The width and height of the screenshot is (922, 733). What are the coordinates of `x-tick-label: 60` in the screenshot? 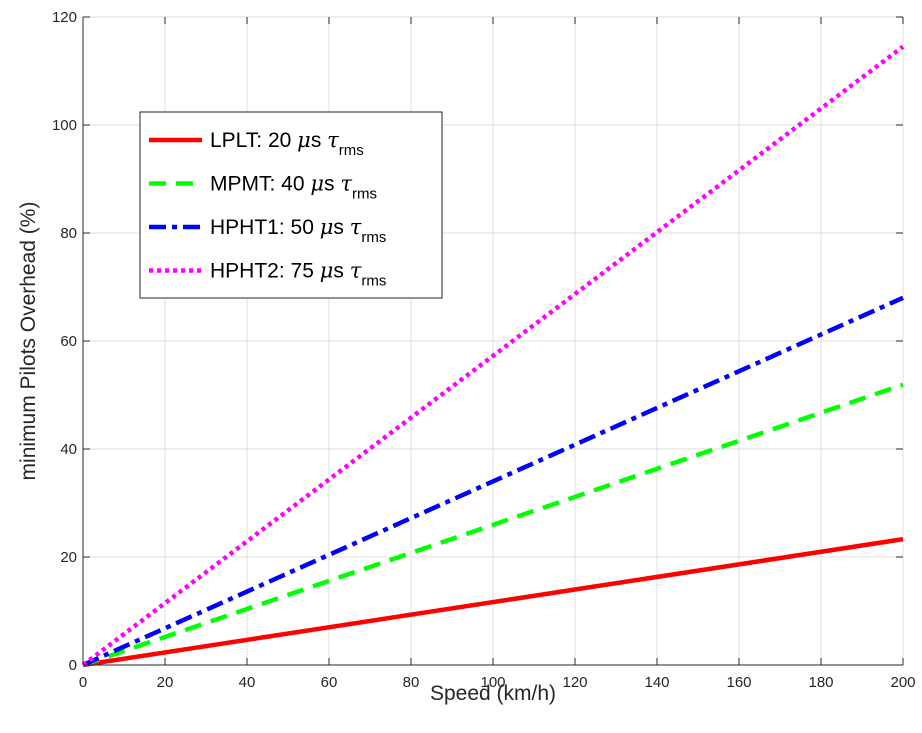 It's located at (329, 682).